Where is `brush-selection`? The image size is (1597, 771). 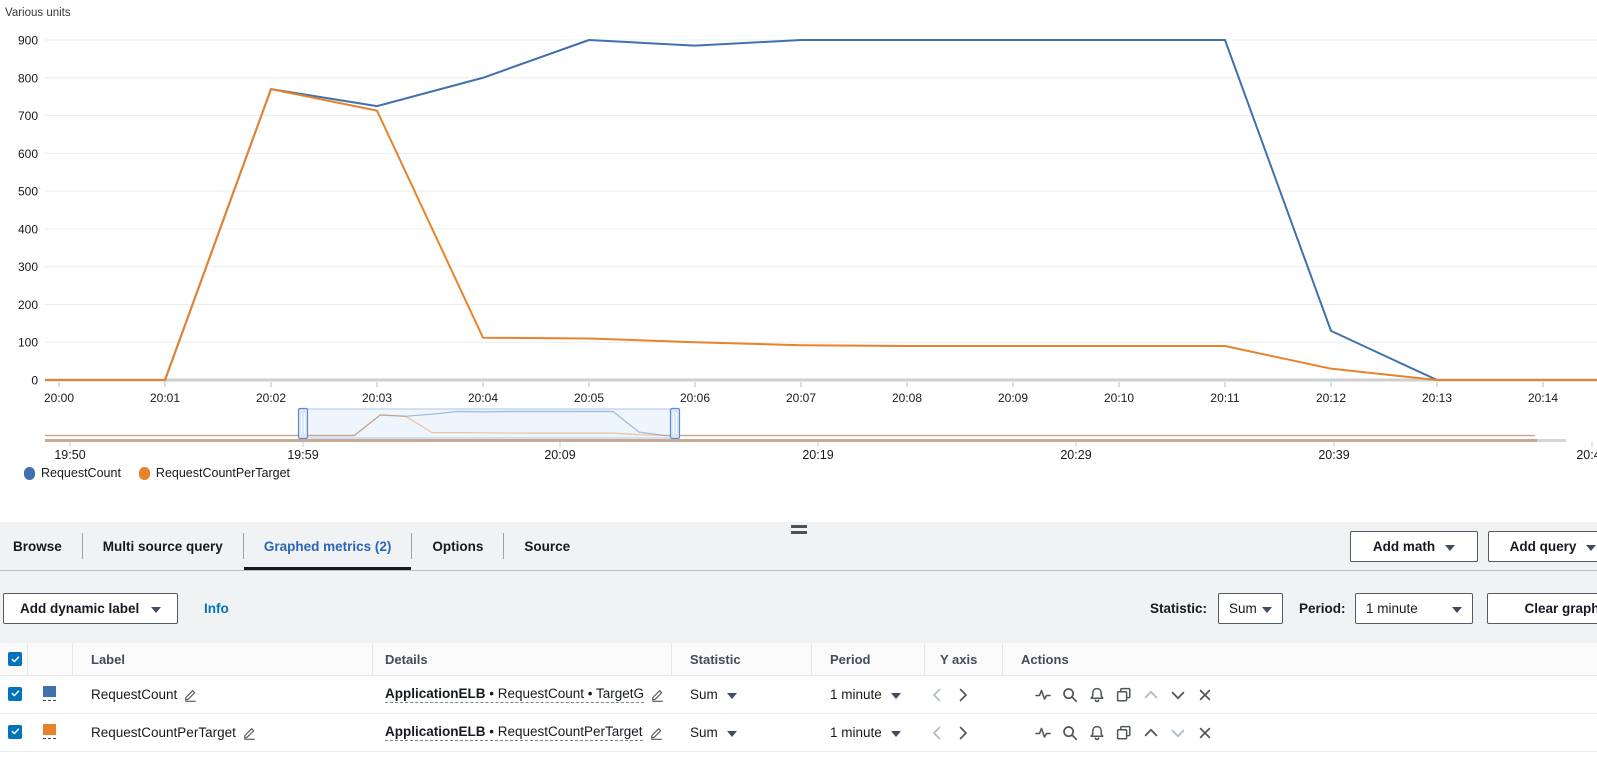
brush-selection is located at coordinates (489, 423).